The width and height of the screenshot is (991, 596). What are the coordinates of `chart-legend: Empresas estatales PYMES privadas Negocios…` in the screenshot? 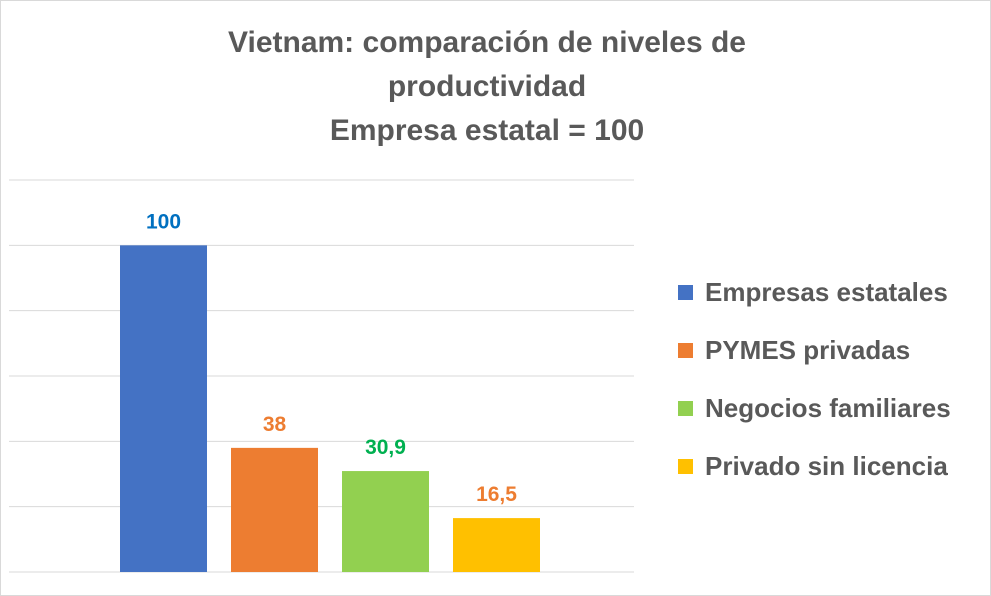 It's located at (814, 379).